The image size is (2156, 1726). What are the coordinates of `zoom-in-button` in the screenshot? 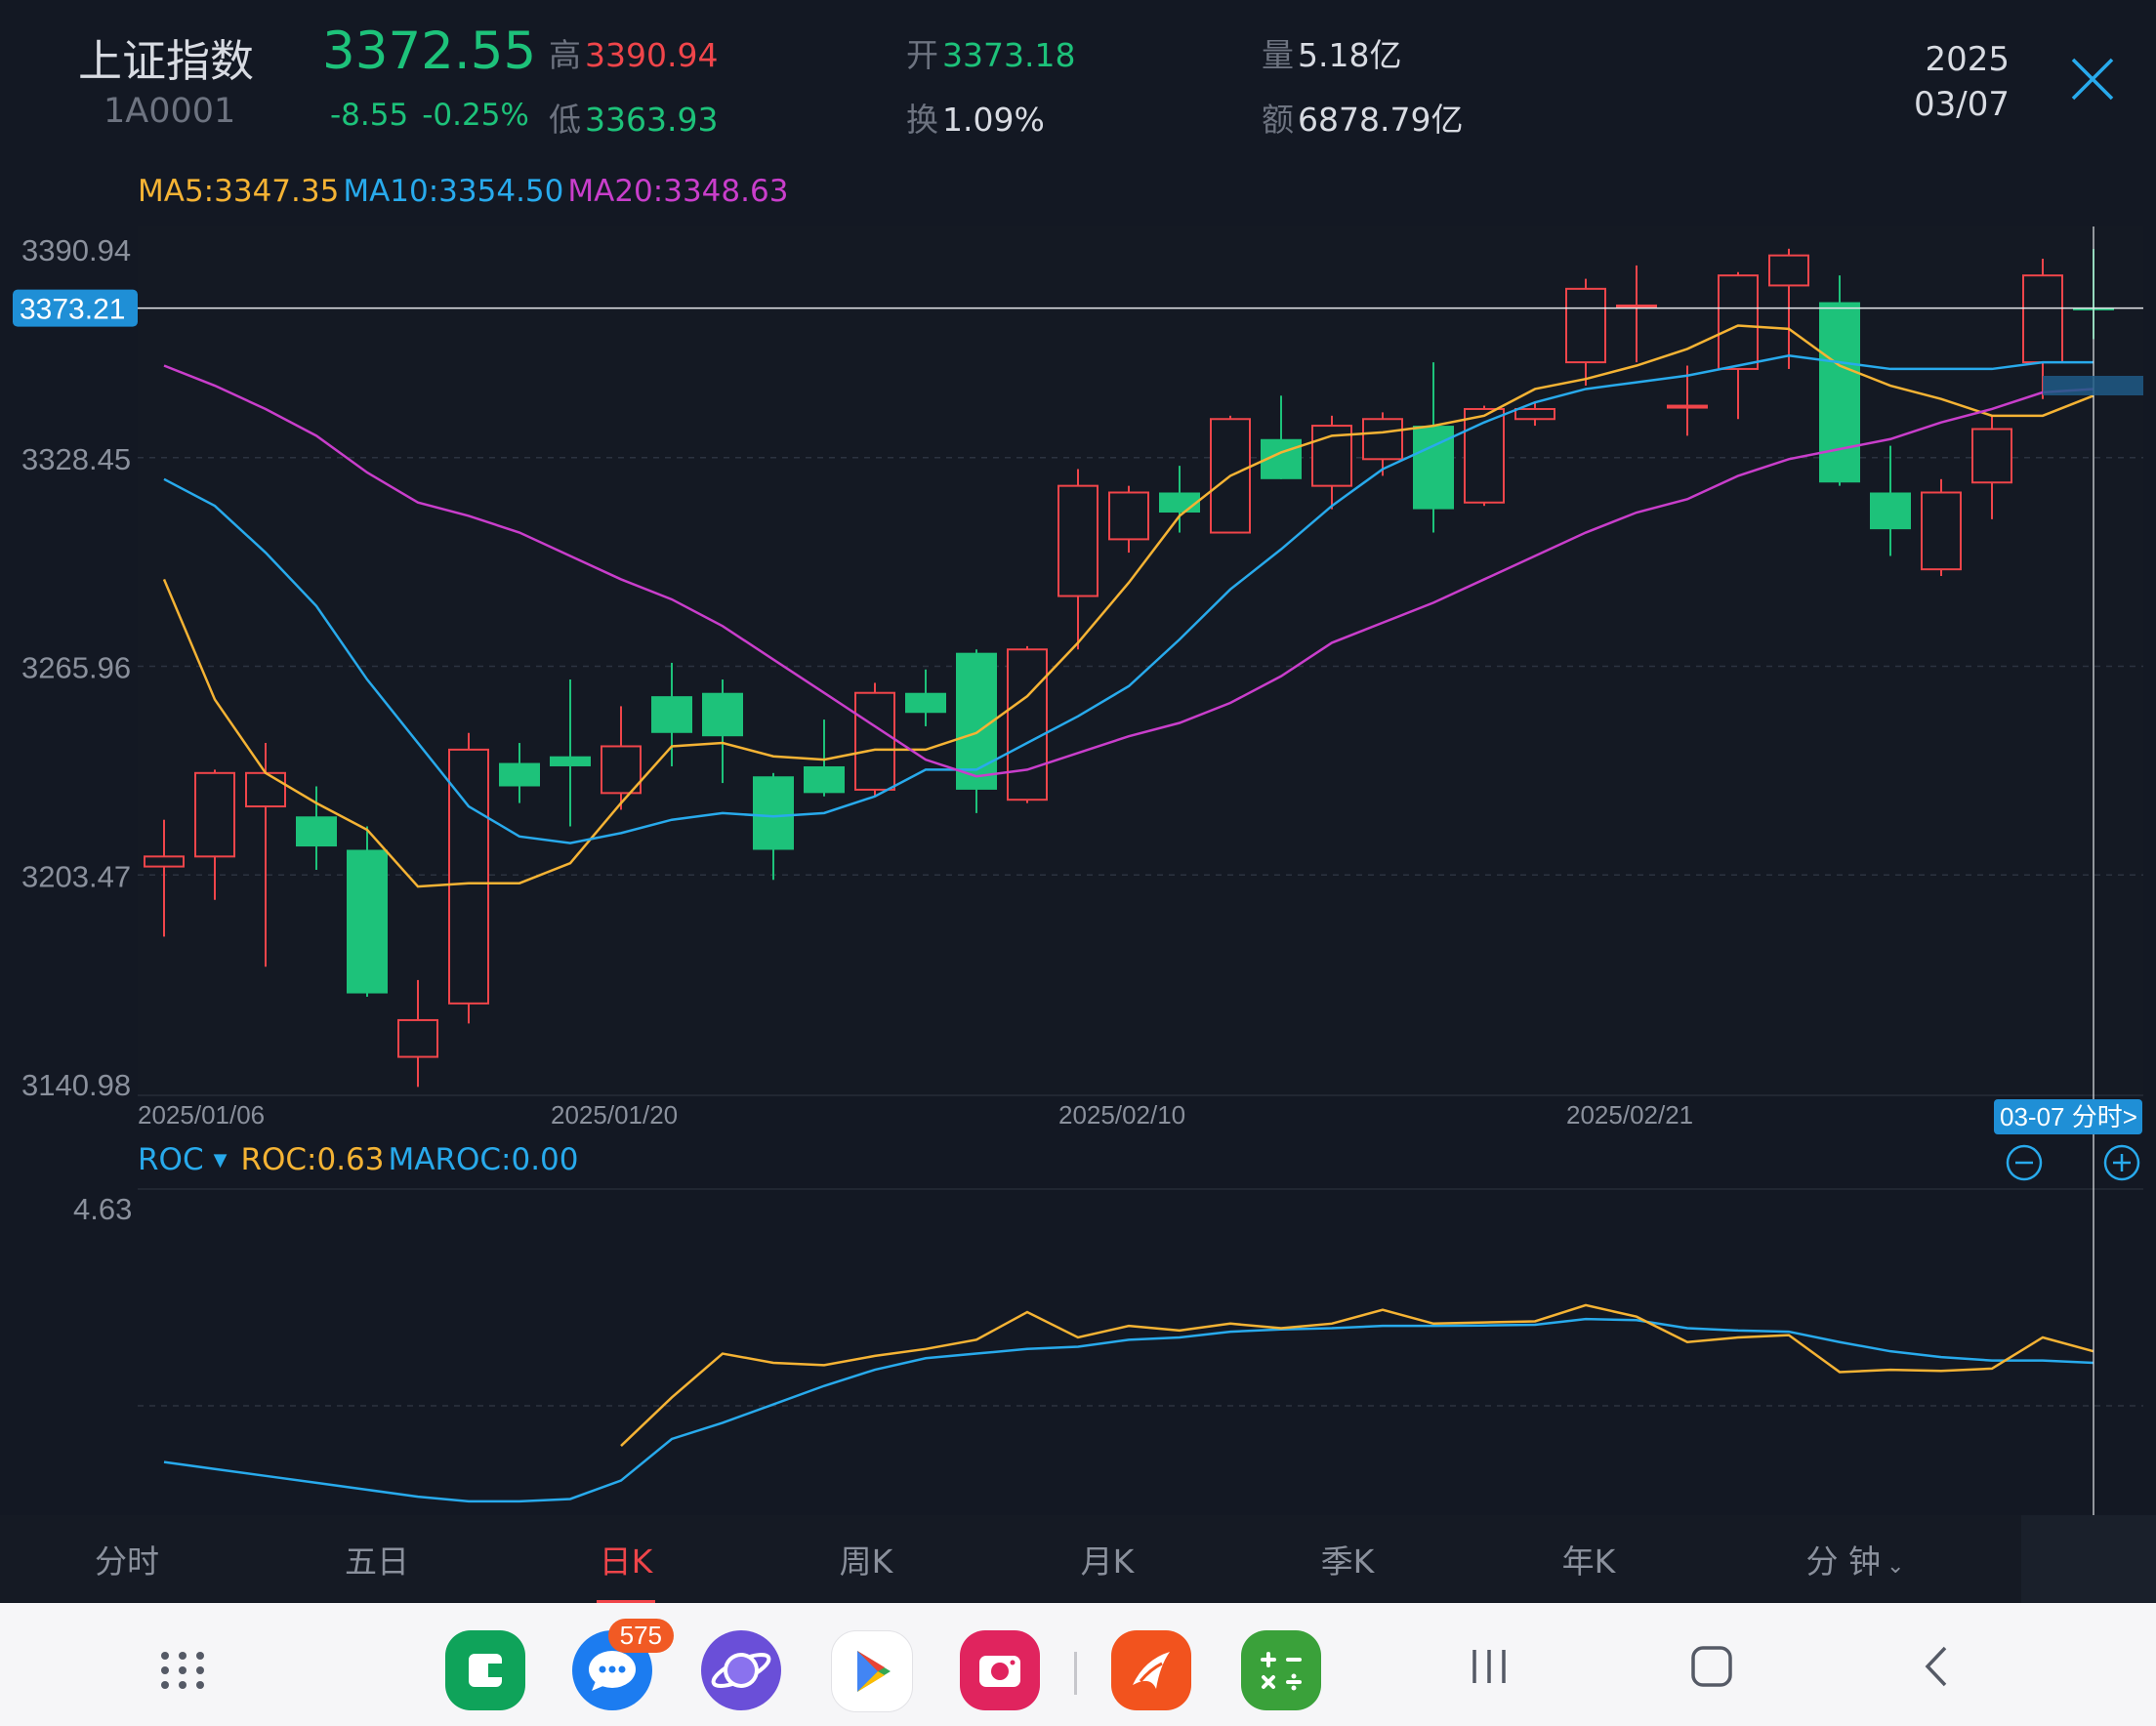 It's located at (2122, 1162).